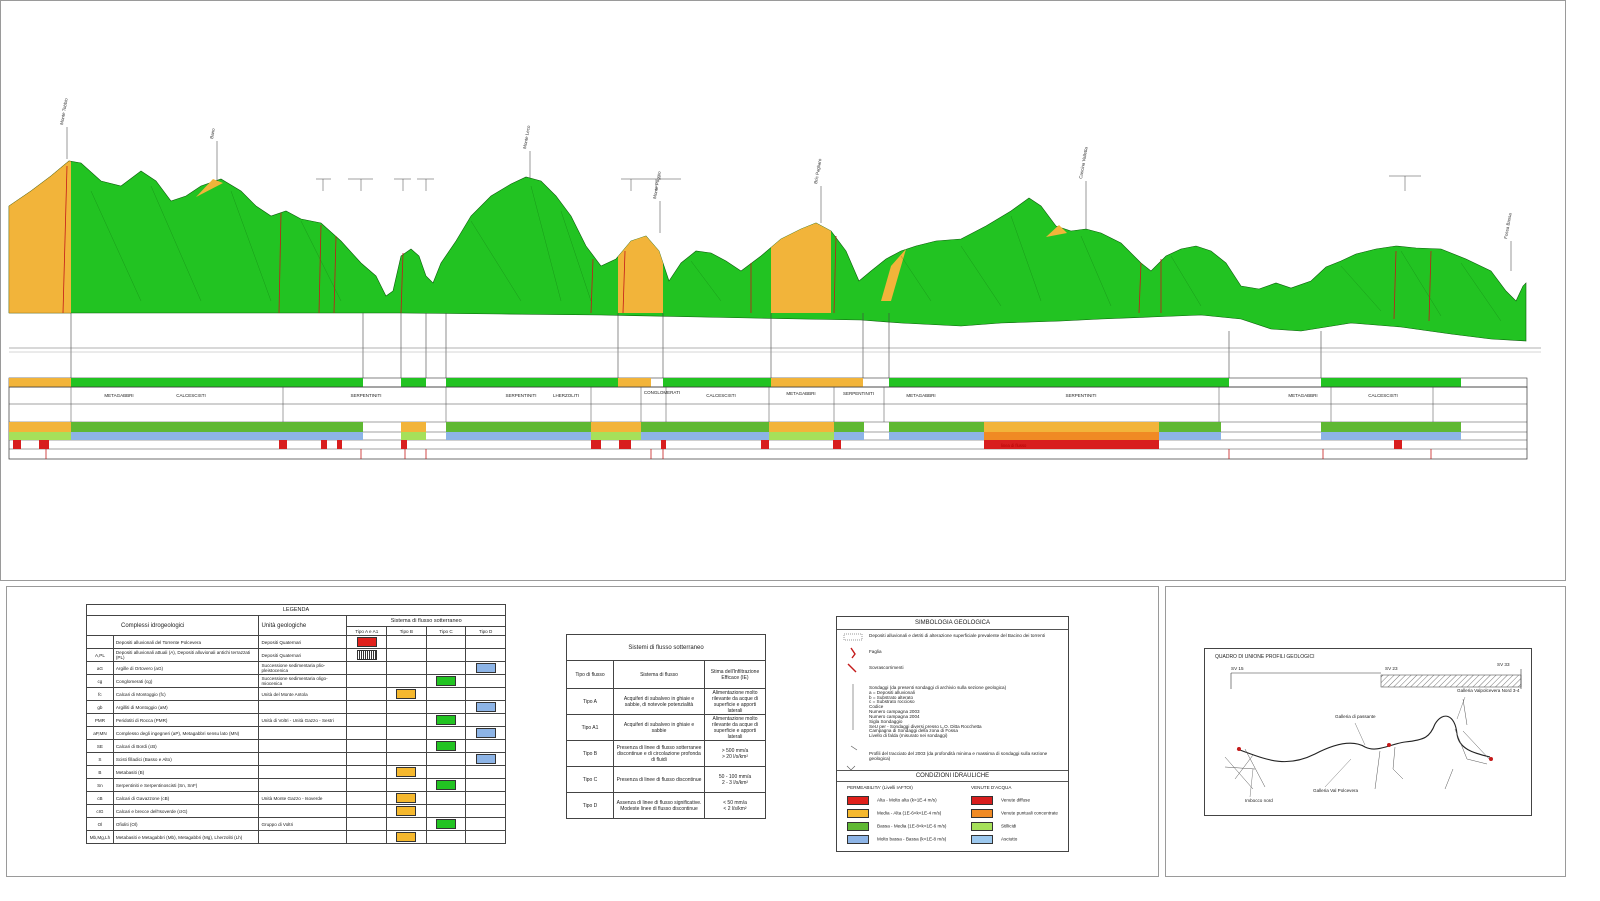  I want to click on flow-cell: Tipo C, so click(590, 779).